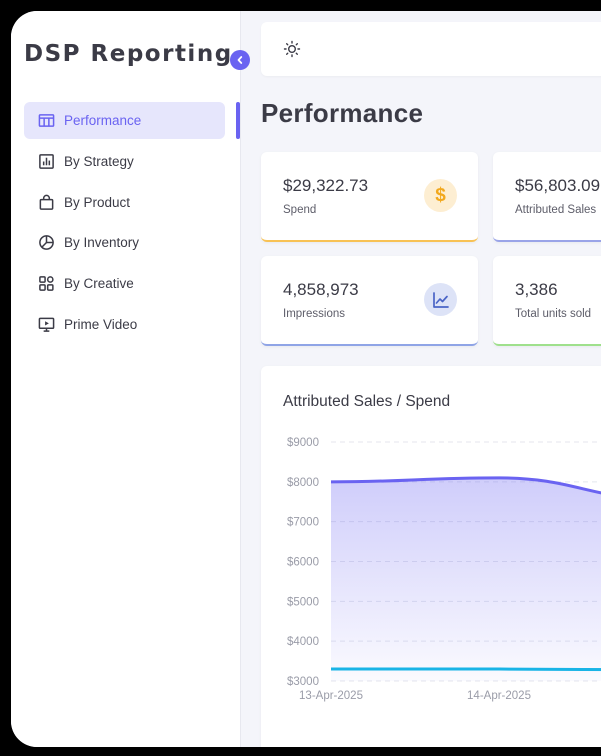 This screenshot has width=601, height=756. Describe the element at coordinates (303, 642) in the screenshot. I see `y-tick-label: $4000` at that location.